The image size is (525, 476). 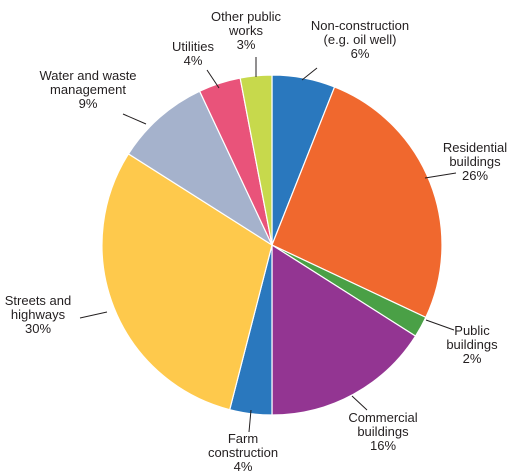 I want to click on slice-label-line-2-1: buildings, so click(x=472, y=344).